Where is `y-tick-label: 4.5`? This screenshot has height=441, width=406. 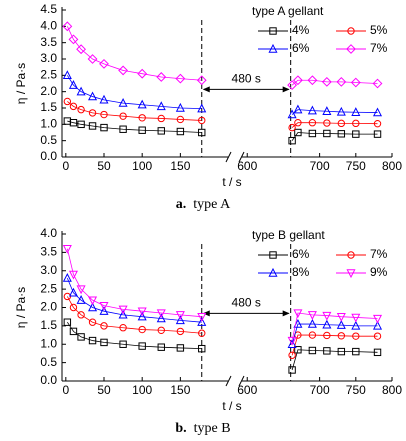 y-tick-label: 4.5 is located at coordinates (48, 9).